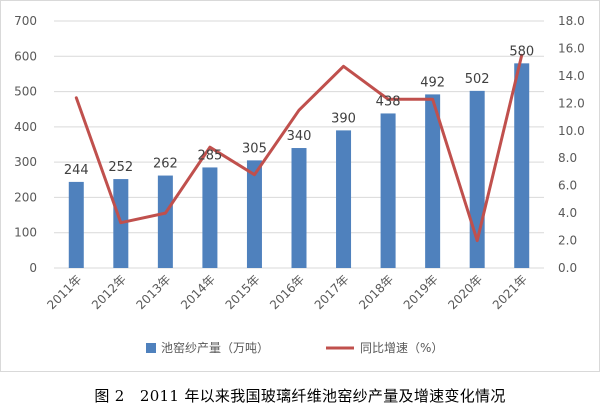  I want to click on x-axis-tick-label: 2016年, so click(287, 292).